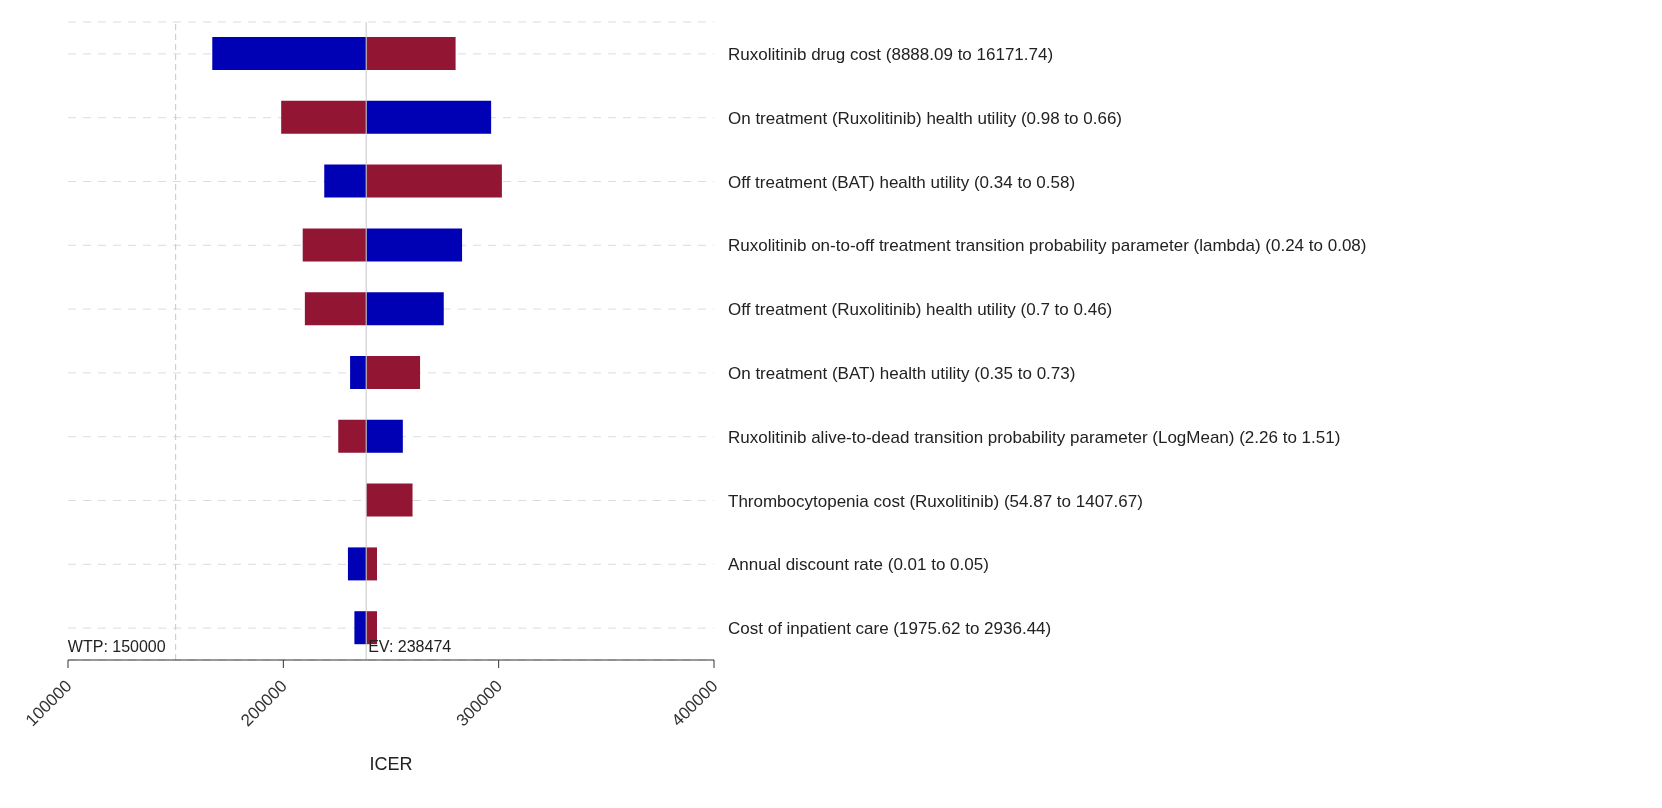  I want to click on ref-line-label: EV: 238474, so click(410, 646).